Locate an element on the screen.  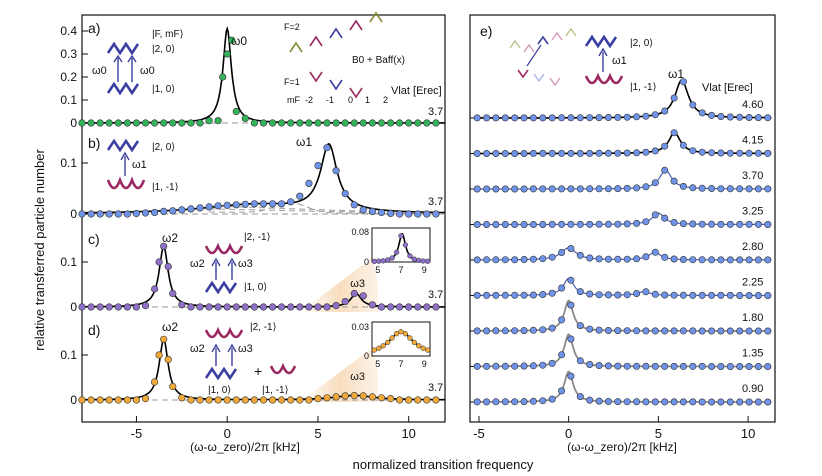
panel-a-state-header: |F, mF⟩ is located at coordinates (168, 34).